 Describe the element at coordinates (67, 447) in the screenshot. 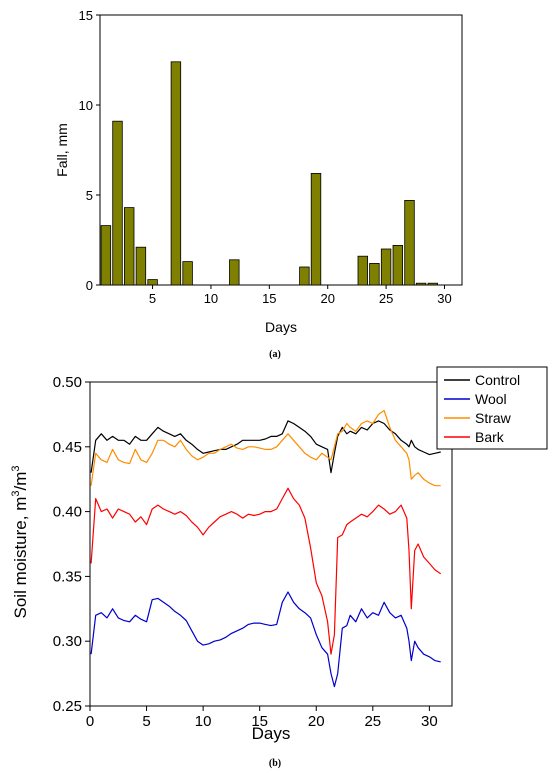

I see `y-tick-label: 0.45` at that location.